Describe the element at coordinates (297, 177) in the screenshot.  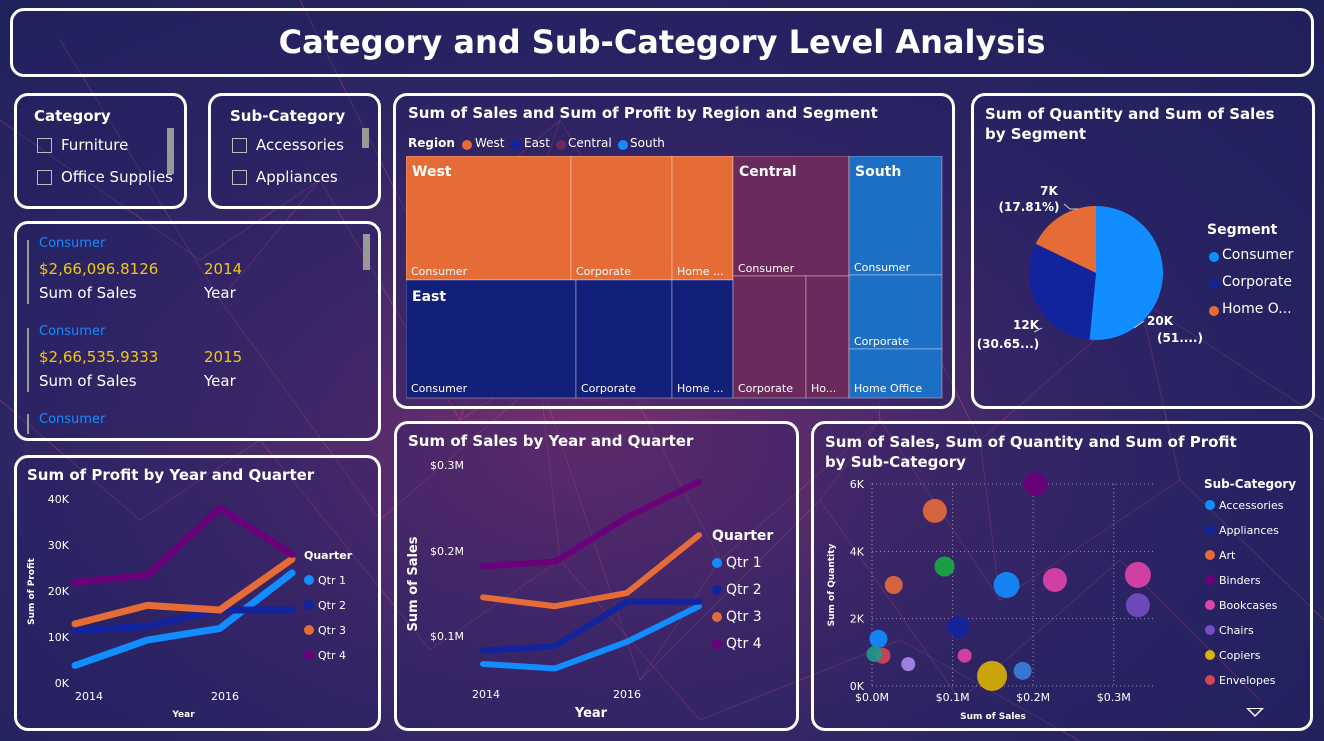
I see `slicer-item-label: Appliances` at that location.